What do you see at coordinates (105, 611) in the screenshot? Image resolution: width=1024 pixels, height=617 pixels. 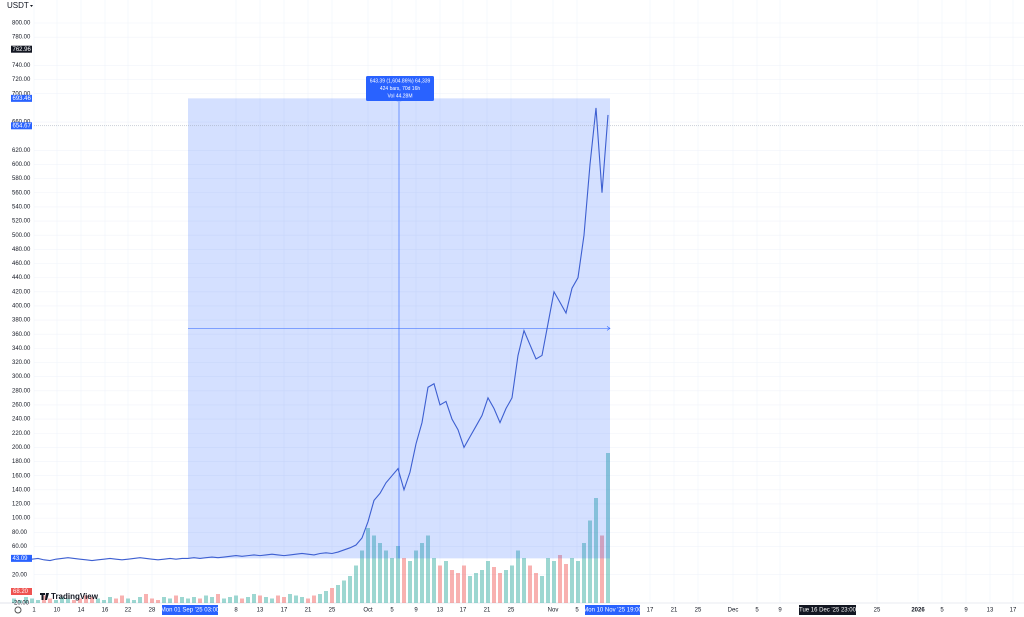 I see `x-tick-label: 16` at bounding box center [105, 611].